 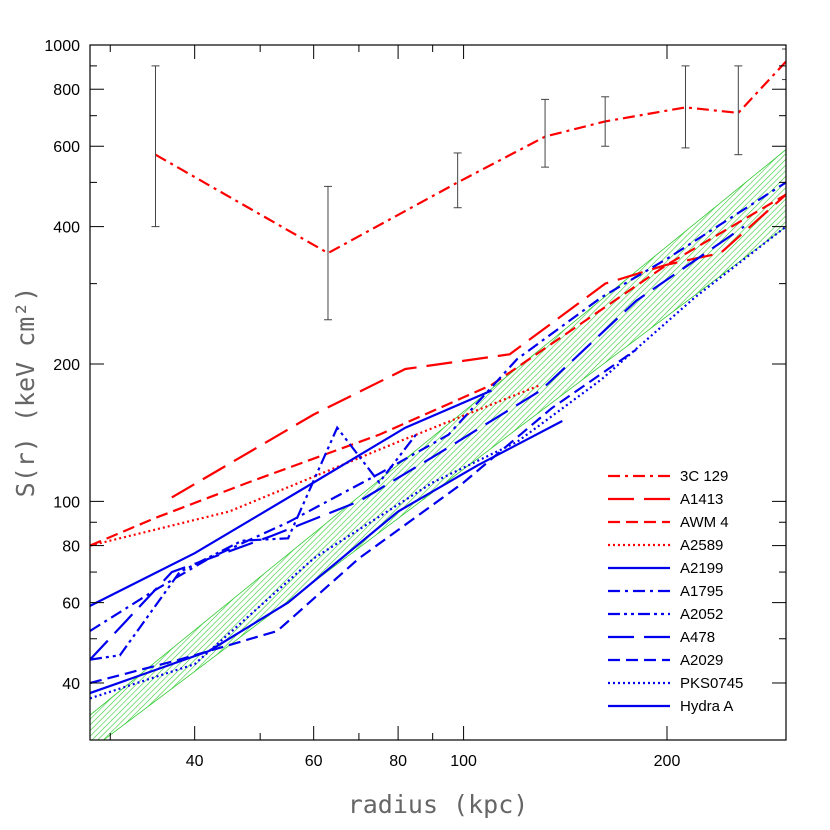 What do you see at coordinates (66, 502) in the screenshot?
I see `y-tick-label: 100` at bounding box center [66, 502].